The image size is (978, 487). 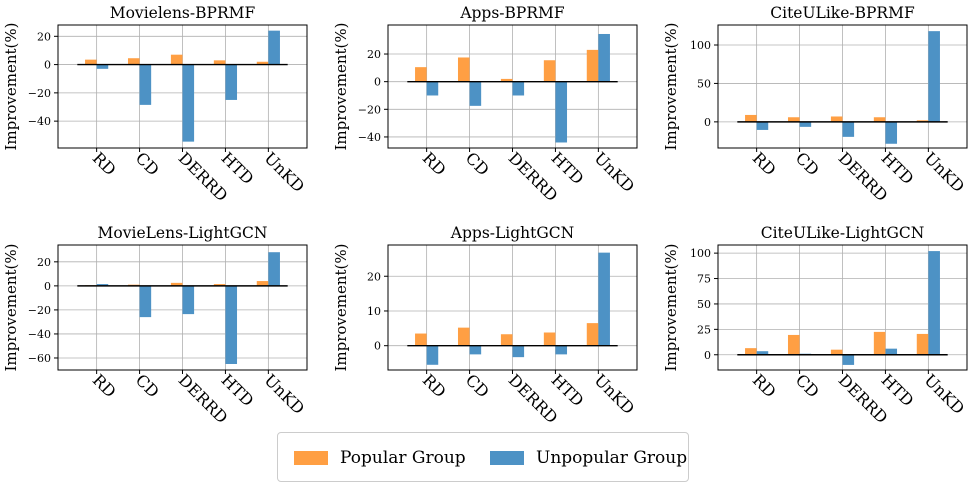 What do you see at coordinates (945, 394) in the screenshot?
I see `xtick-label-5-4: UnKD` at bounding box center [945, 394].